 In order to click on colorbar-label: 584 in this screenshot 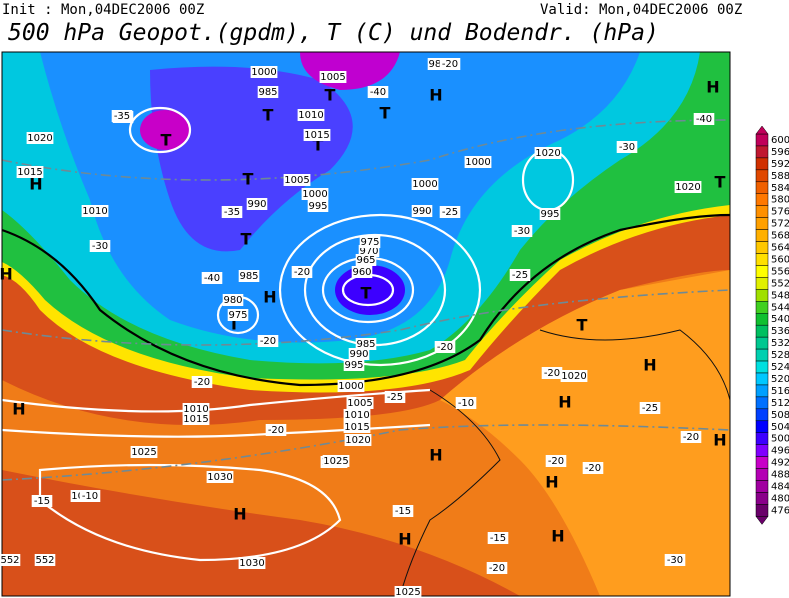, I will do `click(780, 188)`.